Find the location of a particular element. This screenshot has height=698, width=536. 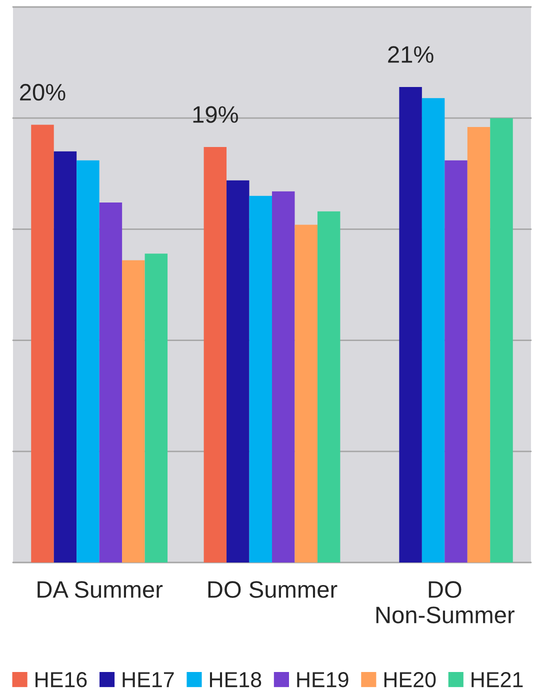

legend-label: HE17 is located at coordinates (148, 680).